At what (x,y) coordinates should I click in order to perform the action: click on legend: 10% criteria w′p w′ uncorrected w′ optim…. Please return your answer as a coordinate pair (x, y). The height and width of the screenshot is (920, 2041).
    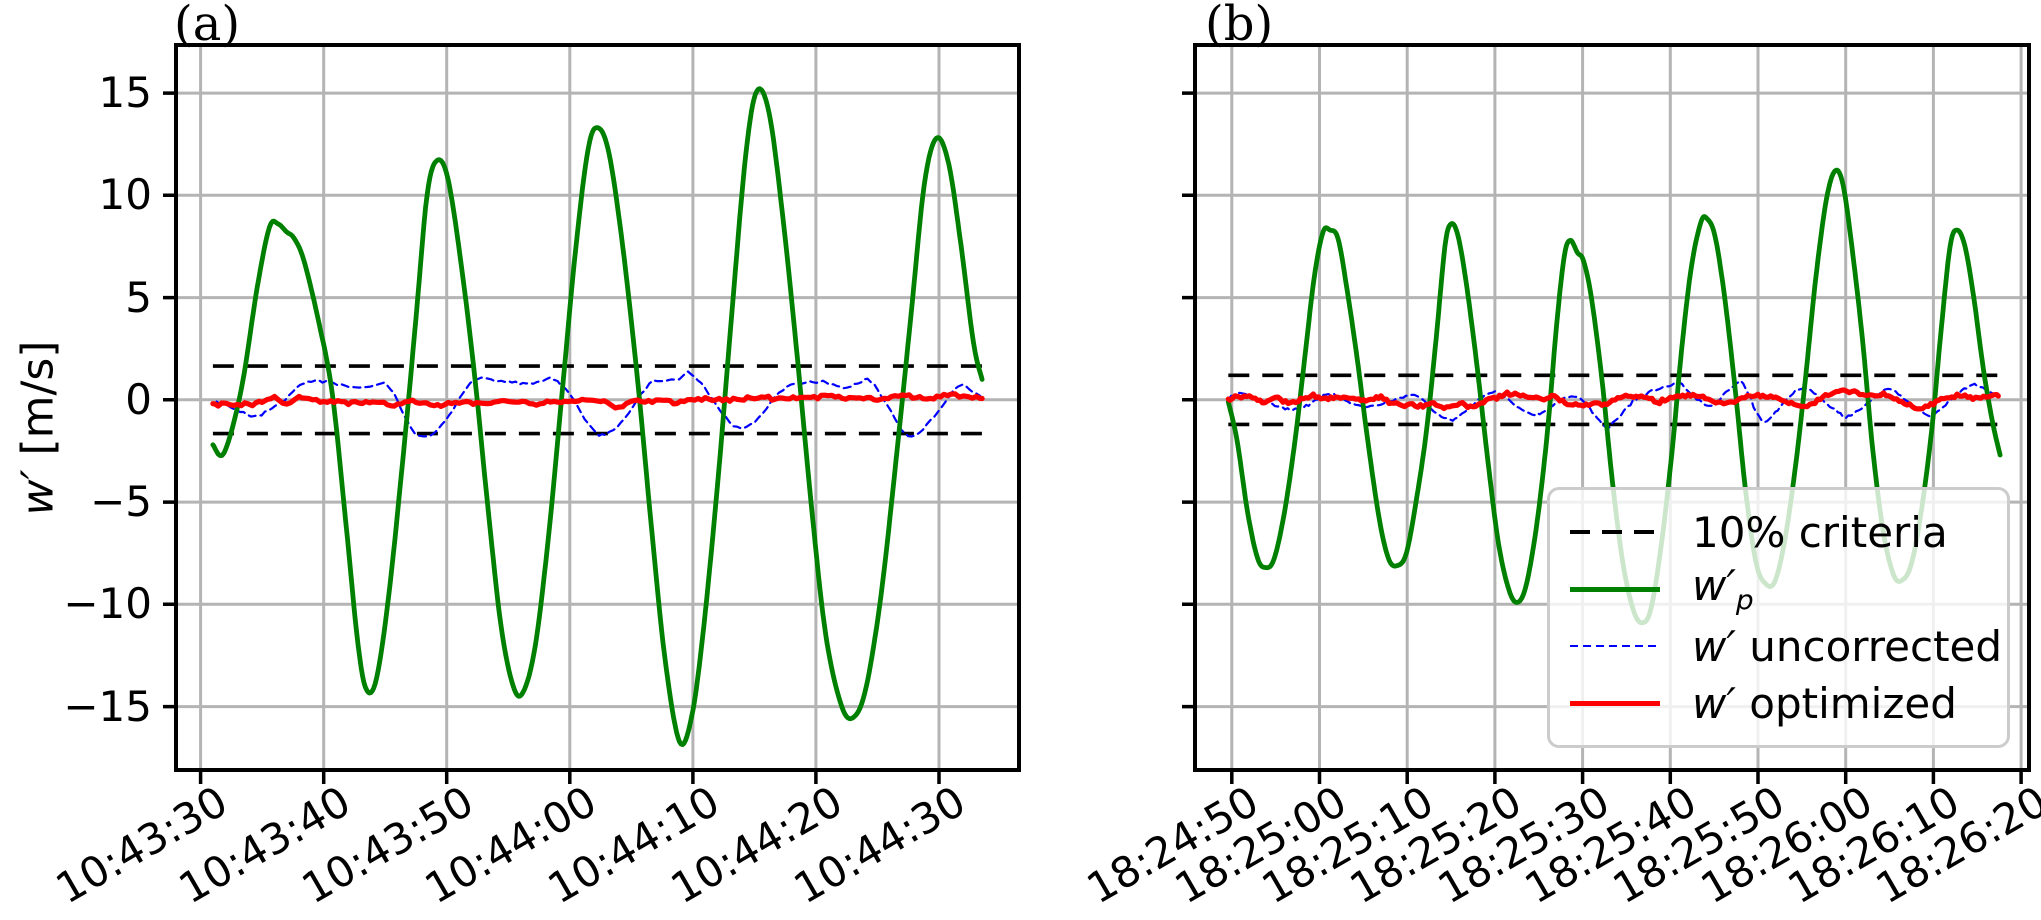
    Looking at the image, I should click on (1778, 617).